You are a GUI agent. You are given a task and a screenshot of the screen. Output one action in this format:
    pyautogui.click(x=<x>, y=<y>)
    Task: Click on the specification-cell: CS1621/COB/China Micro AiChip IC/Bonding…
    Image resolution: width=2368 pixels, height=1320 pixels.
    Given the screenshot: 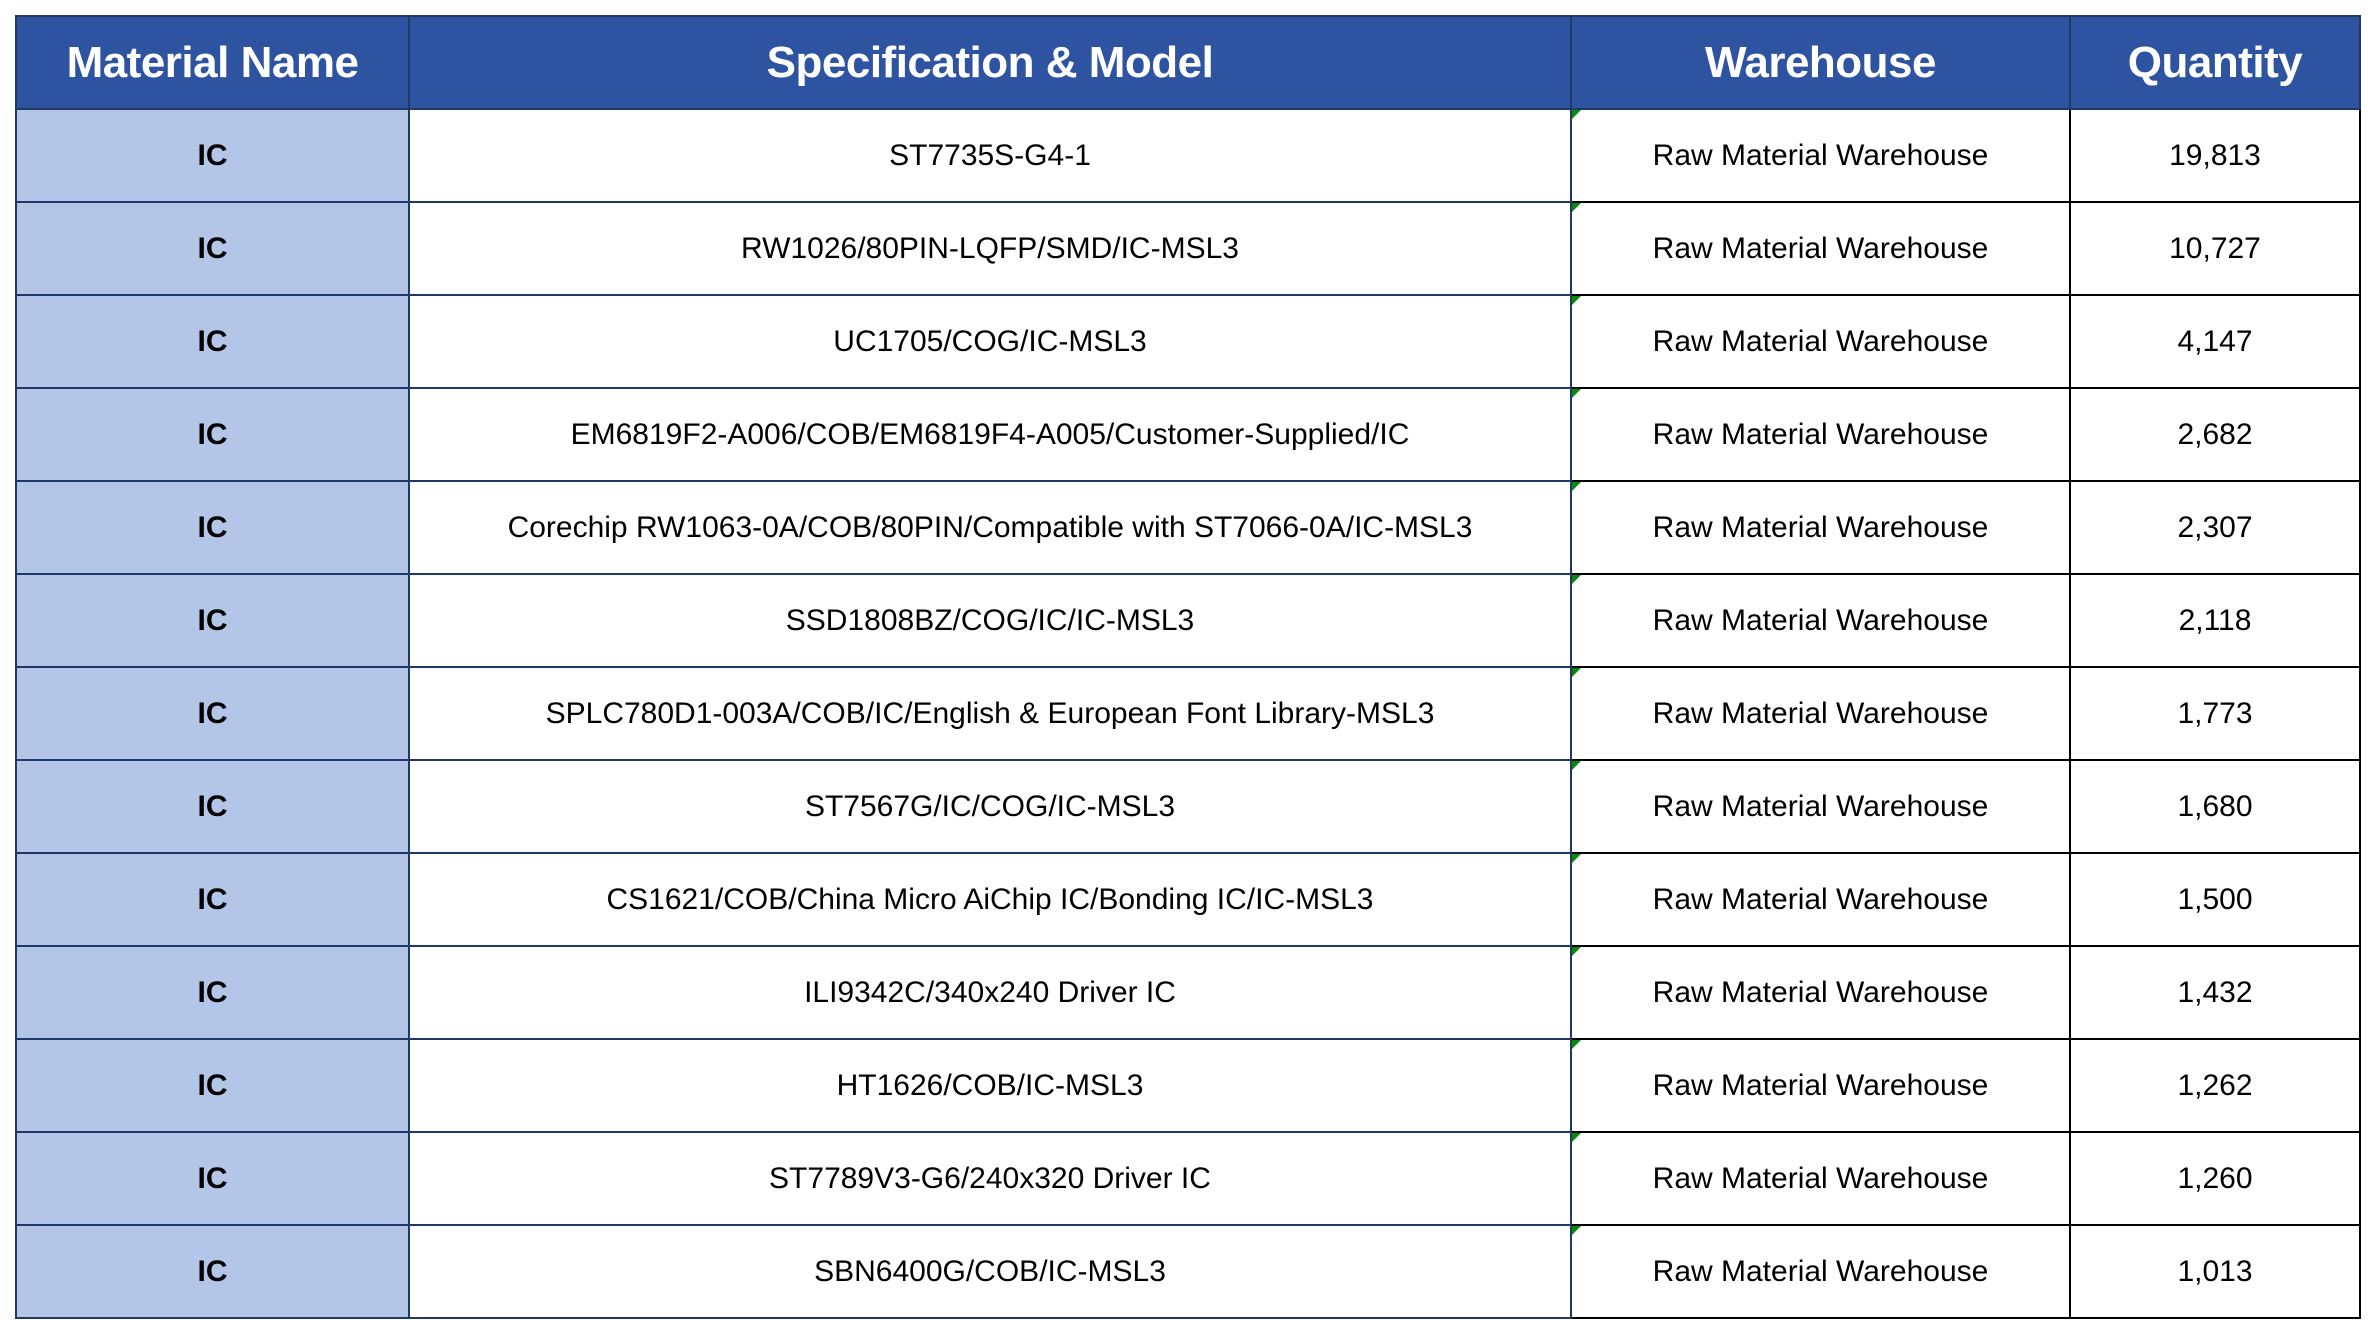 What is the action you would take?
    pyautogui.click(x=990, y=899)
    